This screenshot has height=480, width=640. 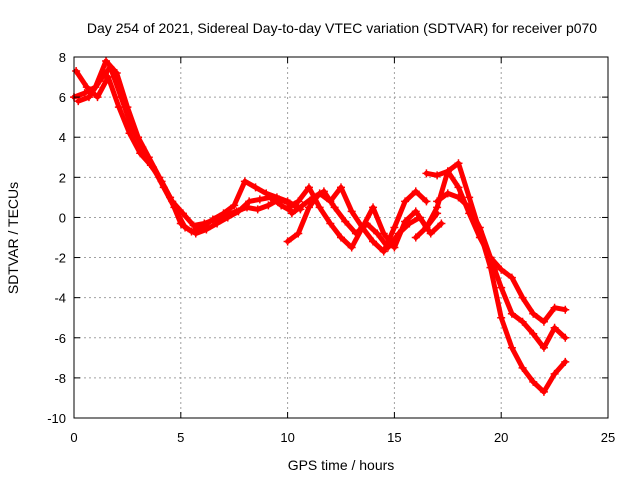 I want to click on x-axis-label: GPS time / hours, so click(x=341, y=465).